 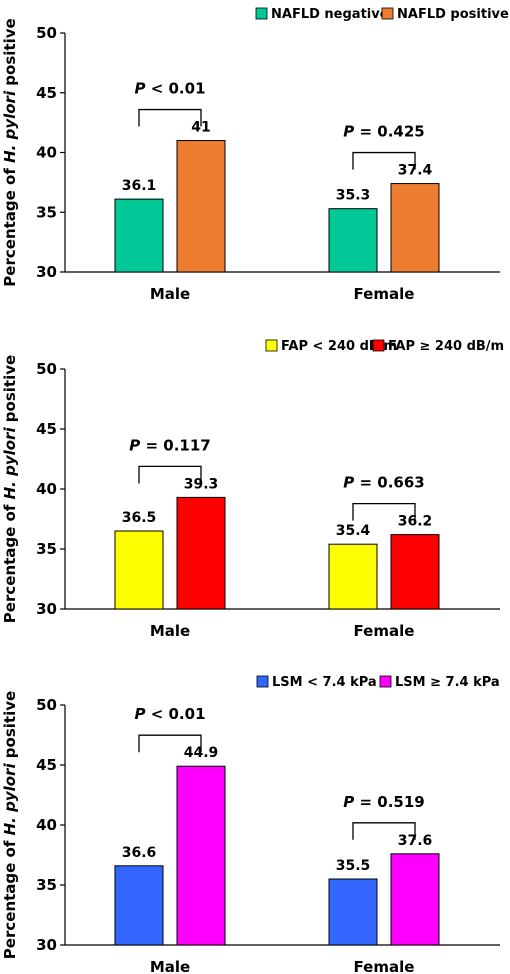 I want to click on data-label: 39.3, so click(x=201, y=484).